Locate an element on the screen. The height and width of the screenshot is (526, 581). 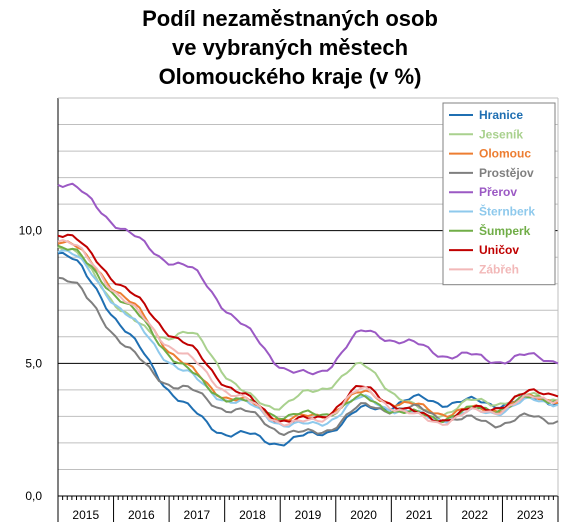
legend-label: Prostějov is located at coordinates (506, 173).